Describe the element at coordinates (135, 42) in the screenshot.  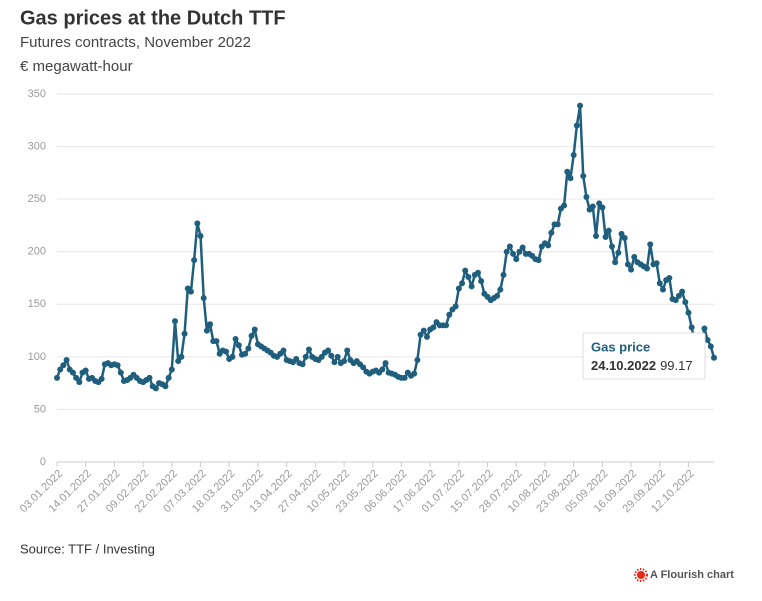
I see `chart-subtitle: Futures contracts, November 2022` at that location.